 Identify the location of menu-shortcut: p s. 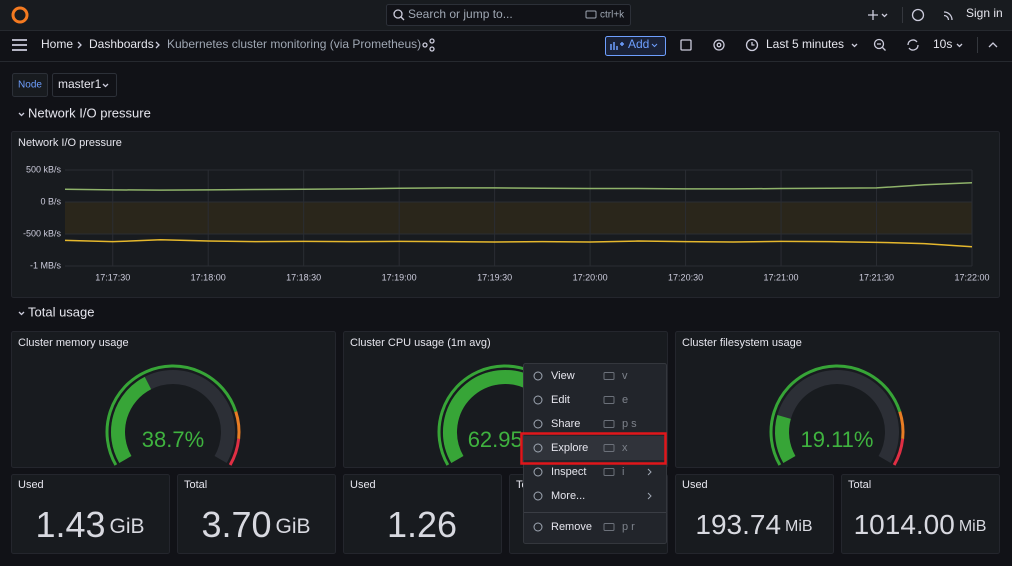
(629, 424).